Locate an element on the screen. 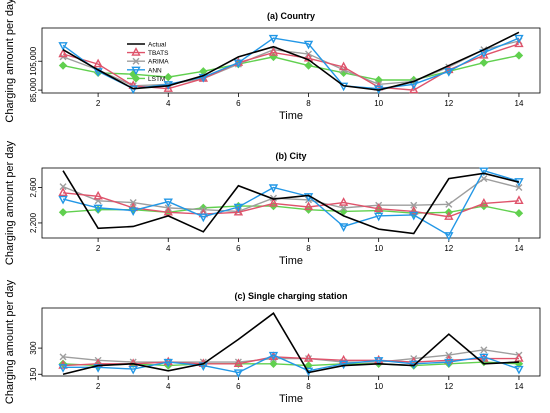 The image size is (550, 413). marker-arima-8-b is located at coordinates (344, 208).